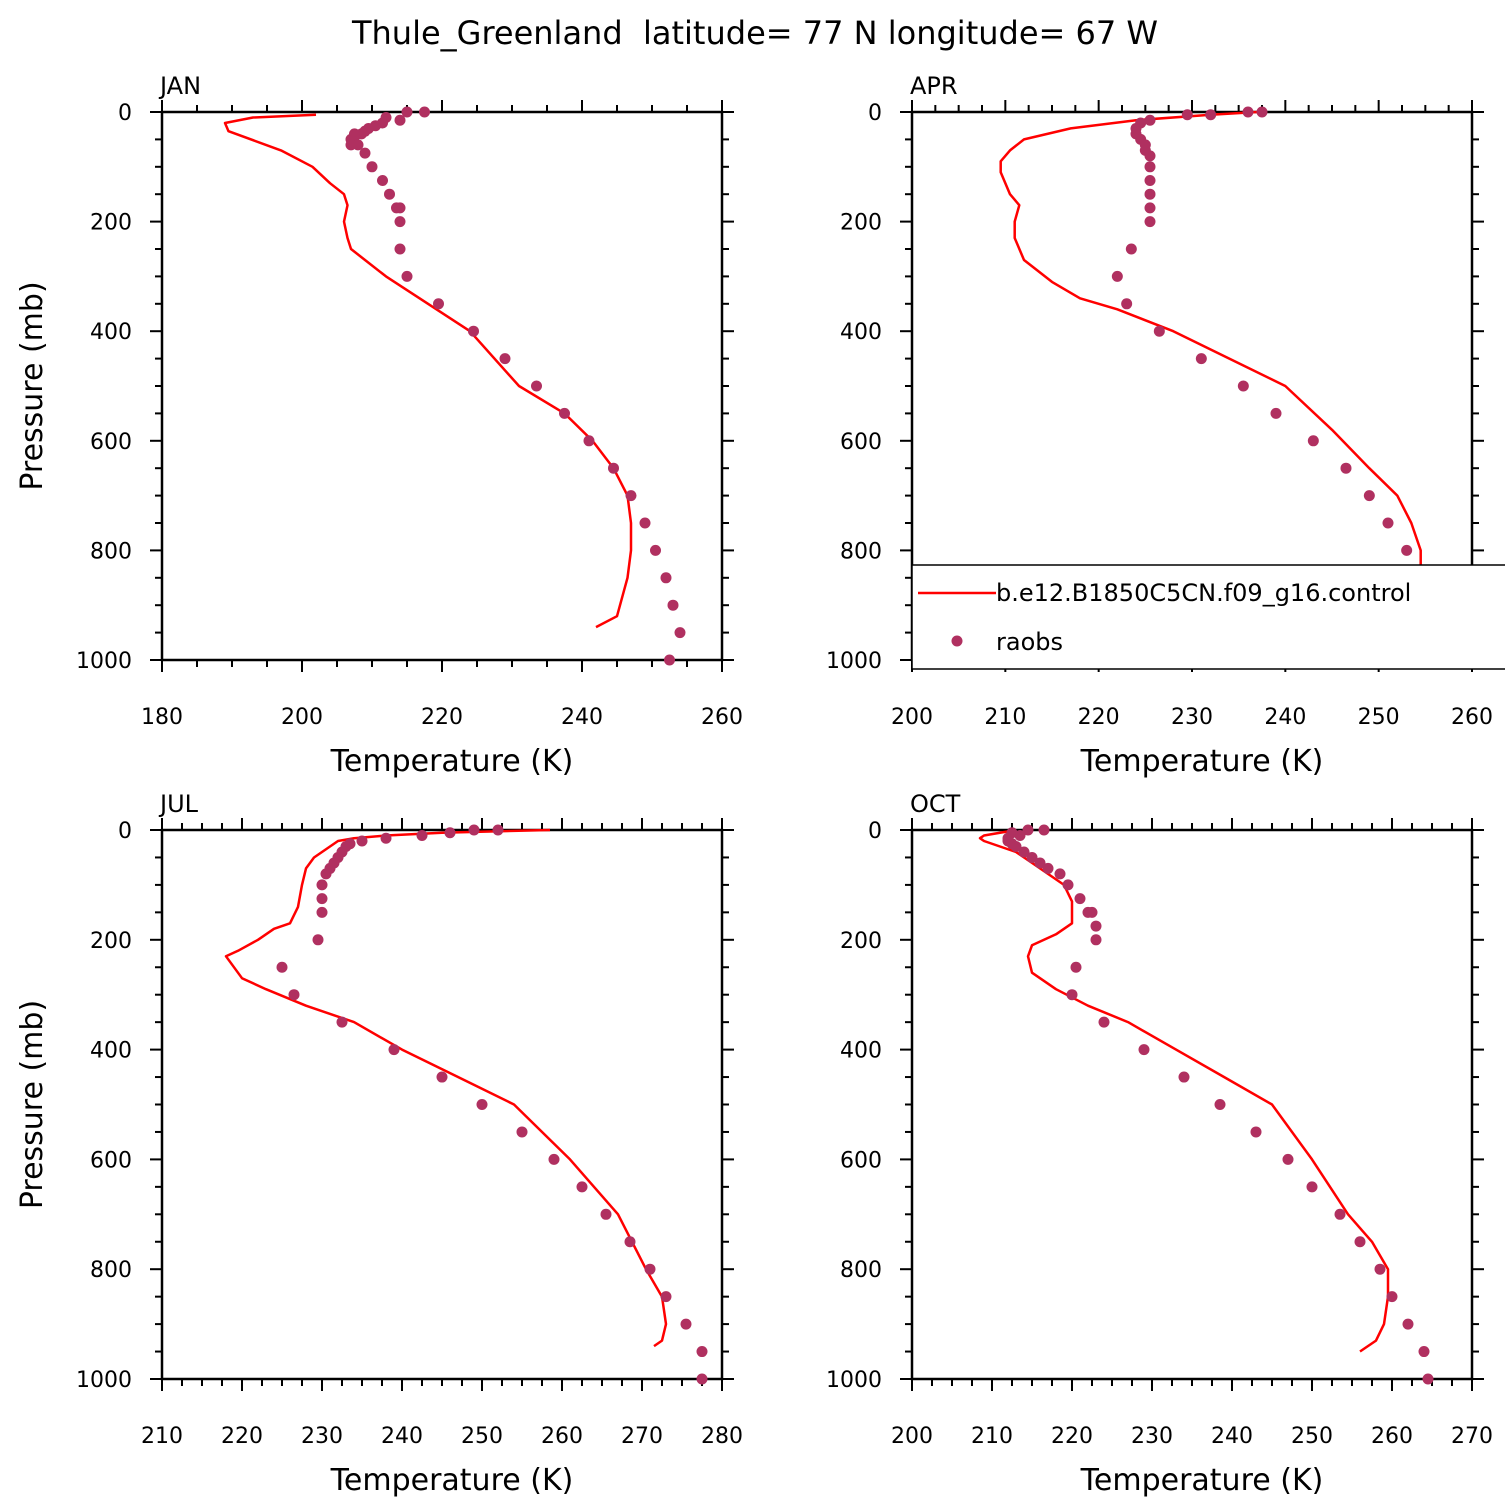 This screenshot has height=1510, width=1510. Describe the element at coordinates (162, 1436) in the screenshot. I see `x-tick-label: 210` at that location.